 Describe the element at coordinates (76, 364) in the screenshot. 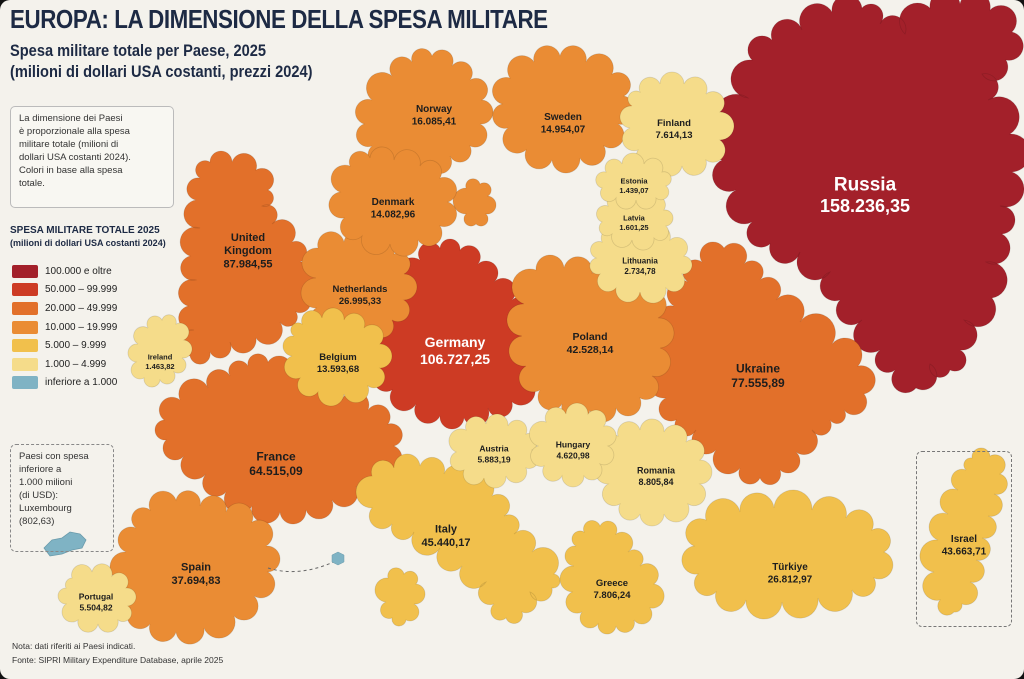

I see `legend-label: 1.000 – 4.999` at that location.